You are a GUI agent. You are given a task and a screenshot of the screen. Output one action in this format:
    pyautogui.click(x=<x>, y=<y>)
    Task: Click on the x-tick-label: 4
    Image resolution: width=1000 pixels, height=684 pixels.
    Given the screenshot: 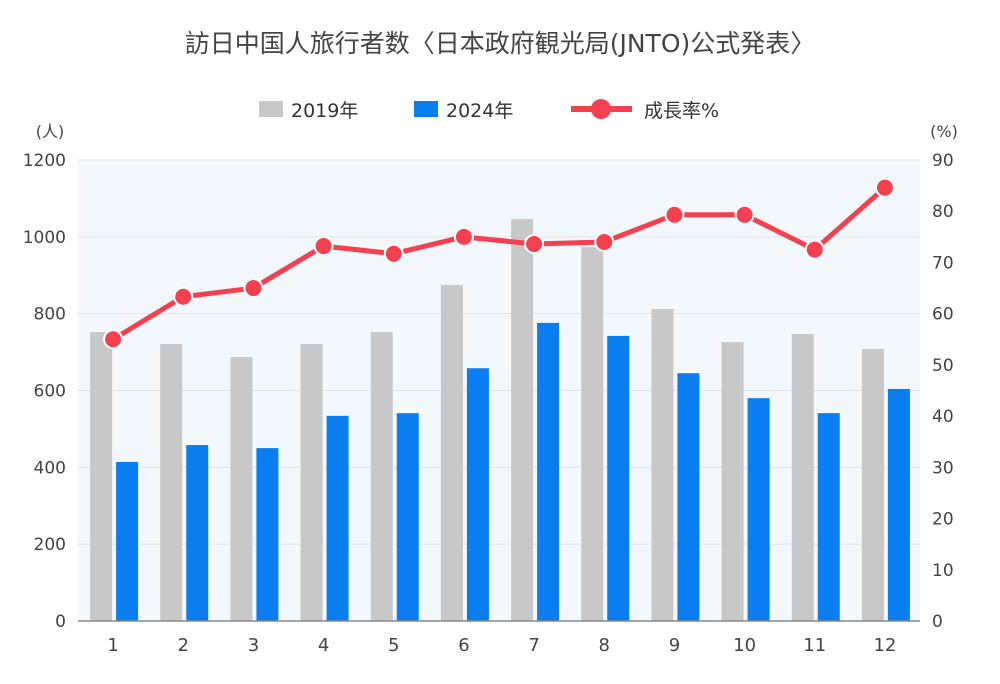 What is the action you would take?
    pyautogui.click(x=323, y=645)
    